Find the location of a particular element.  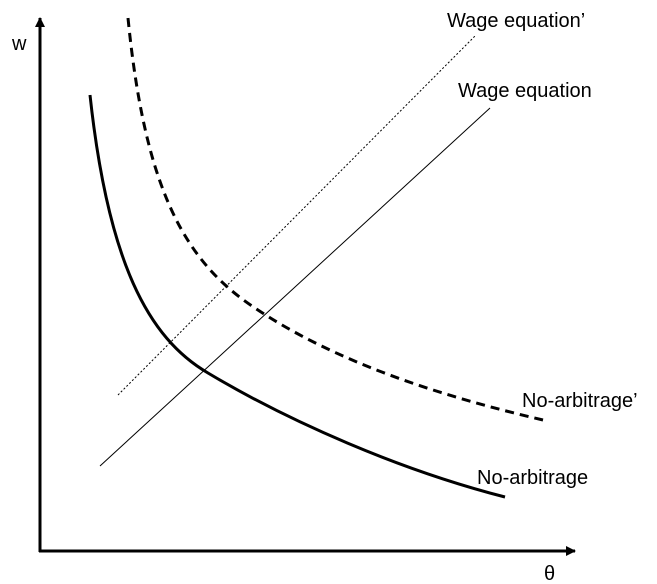

curve-label: Wage equation is located at coordinates (525, 91).